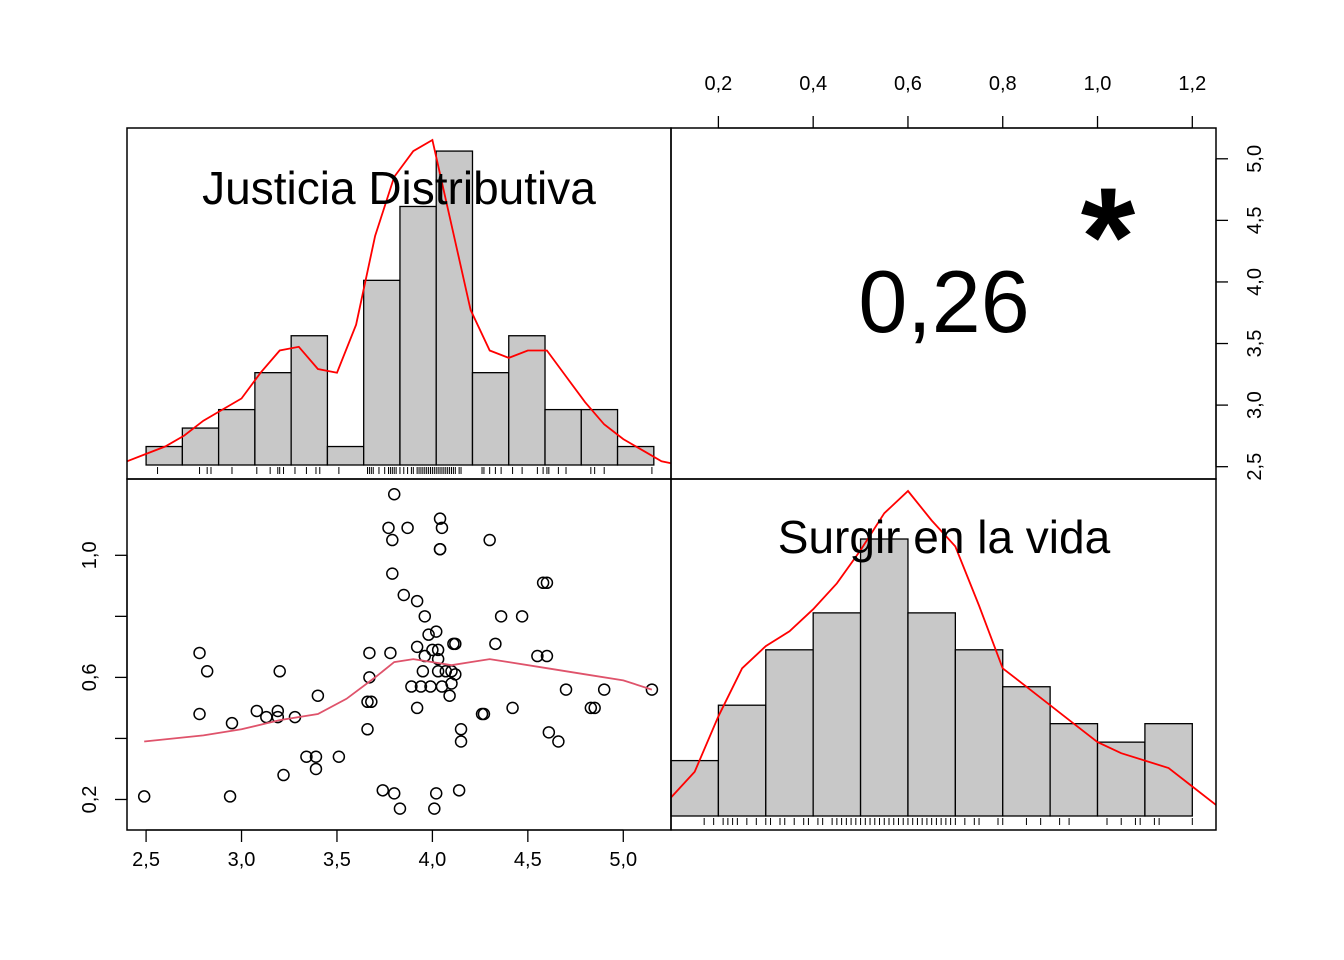  I want to click on y-axis-right-tick-label: 5,0, so click(1255, 159).